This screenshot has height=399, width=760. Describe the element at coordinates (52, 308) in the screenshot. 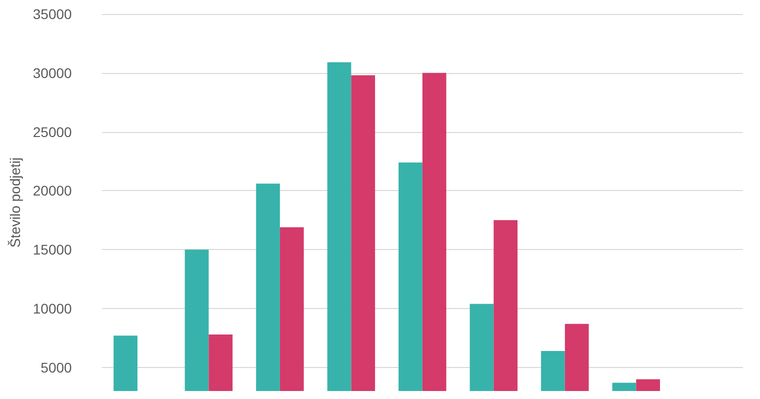

I see `y-tick-label: 10000` at that location.